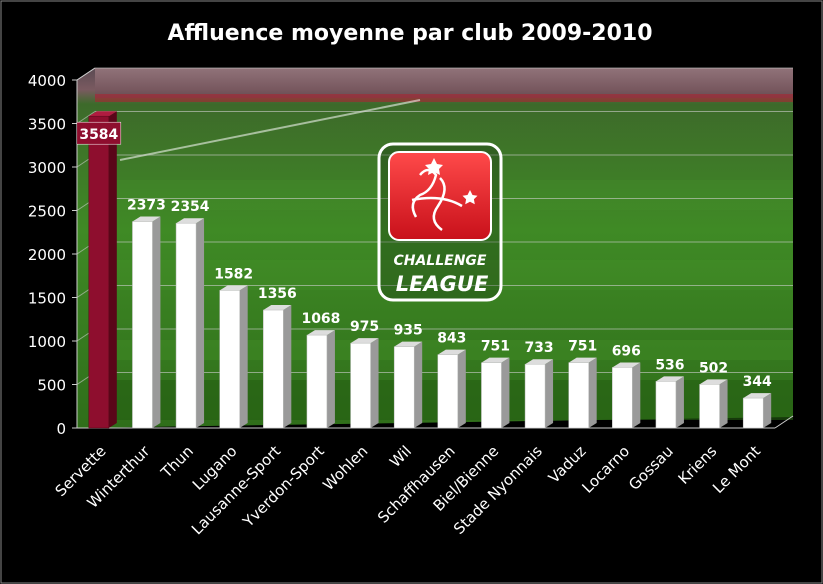 The image size is (823, 584). What do you see at coordinates (47, 212) in the screenshot?
I see `y-tick-label: 2500` at bounding box center [47, 212].